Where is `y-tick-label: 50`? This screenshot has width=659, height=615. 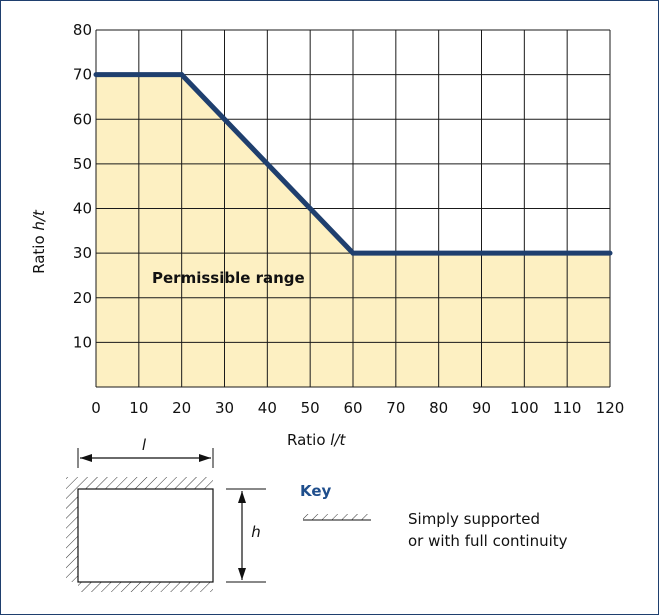
y-tick-label: 50 is located at coordinates (82, 164).